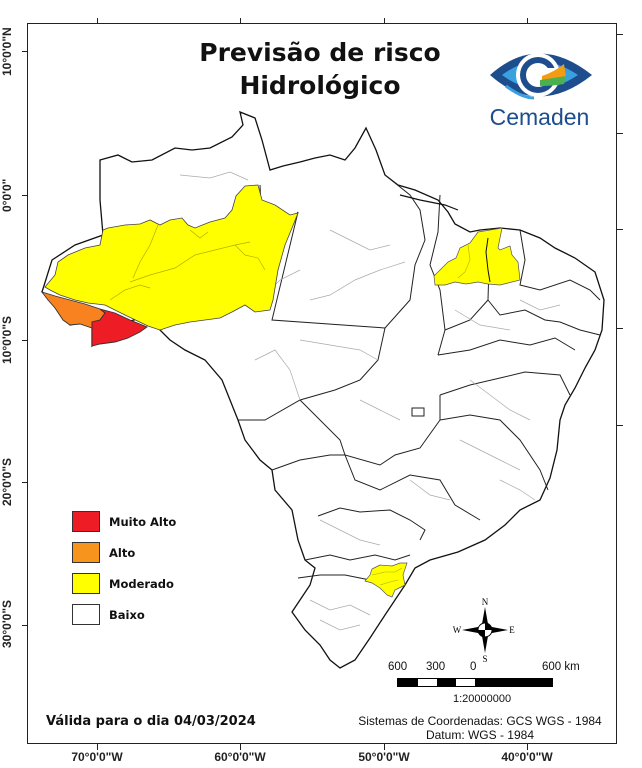 This screenshot has width=642, height=768. What do you see at coordinates (320, 69) in the screenshot?
I see `map-title: Previsão de risco Hidrológico` at bounding box center [320, 69].